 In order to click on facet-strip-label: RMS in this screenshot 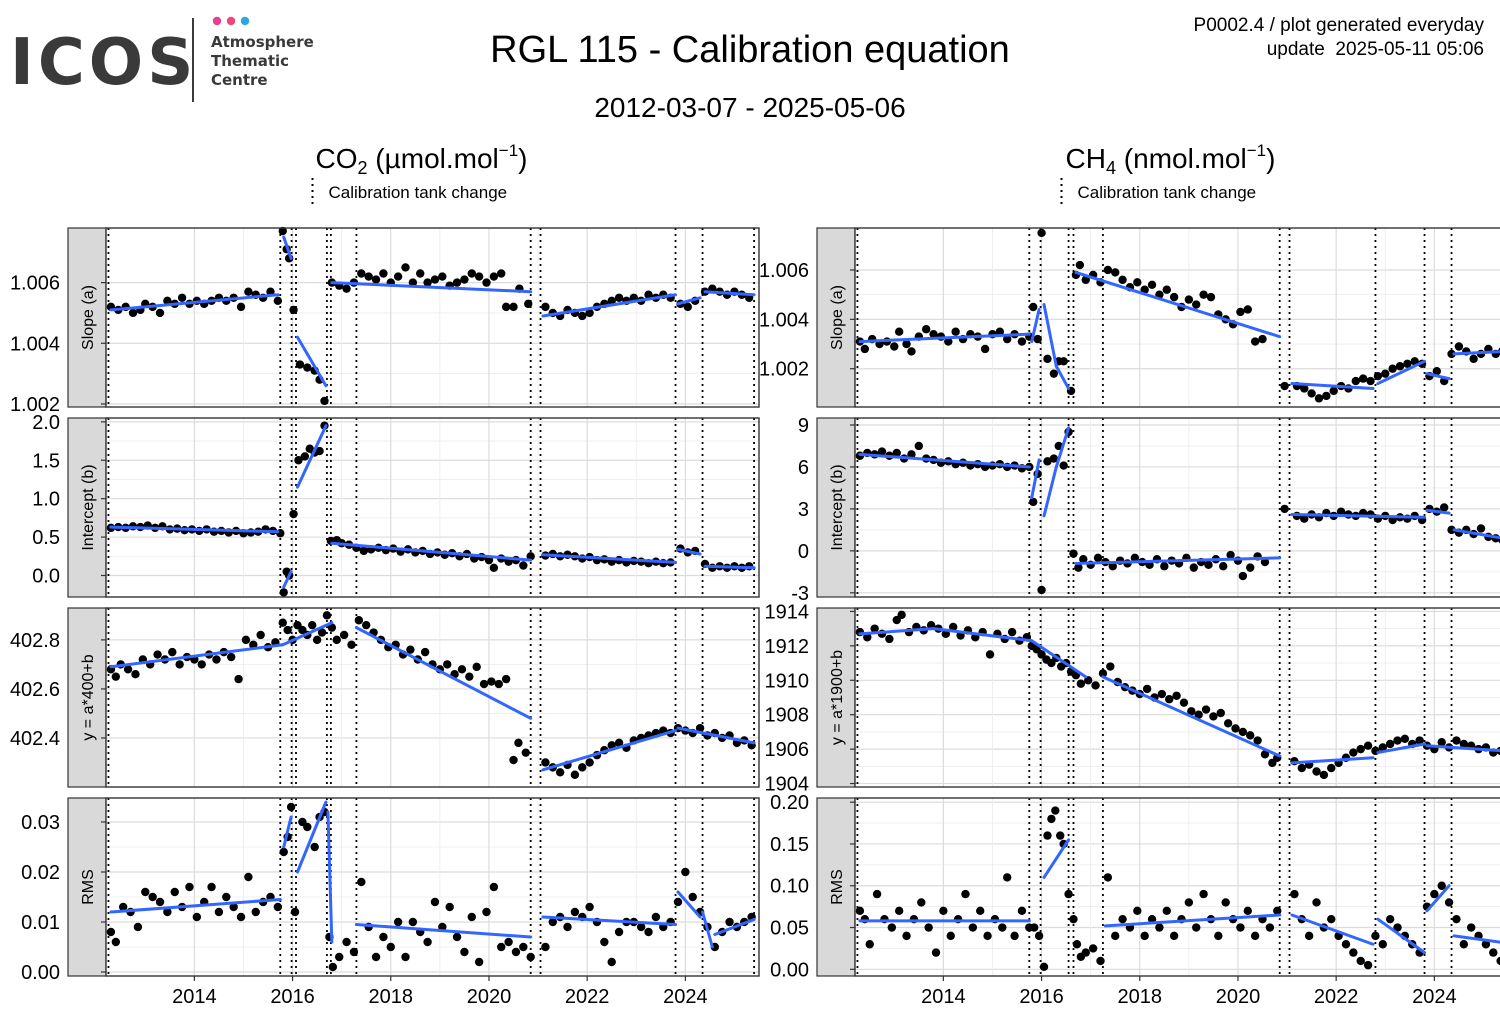, I will do `click(837, 887)`.